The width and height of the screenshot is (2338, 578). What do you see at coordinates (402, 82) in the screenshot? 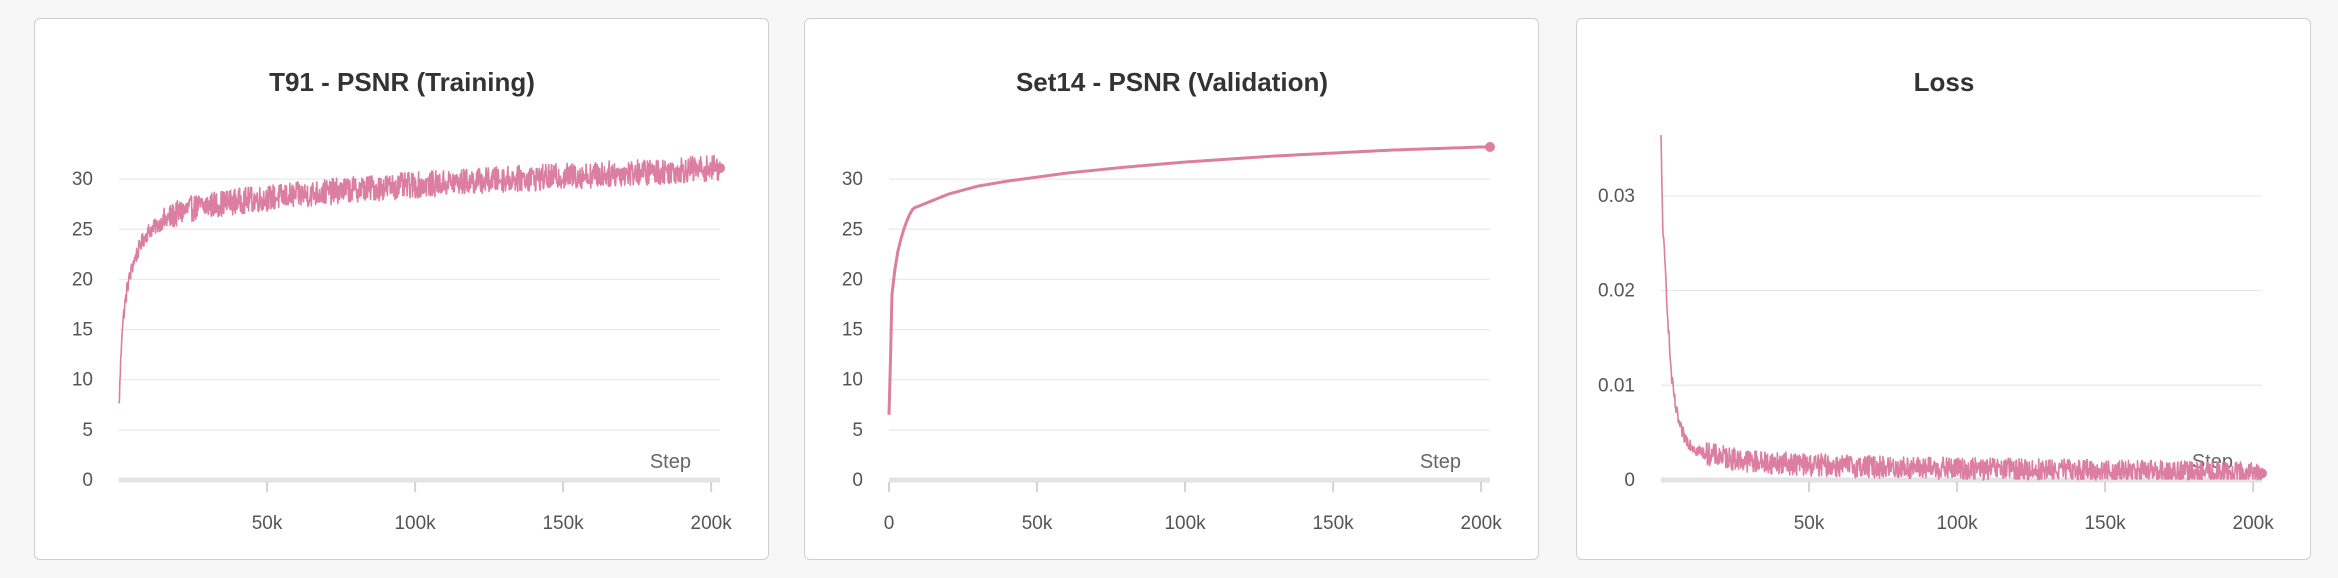
I see `chart-title: T91 - PSNR (Training)` at bounding box center [402, 82].